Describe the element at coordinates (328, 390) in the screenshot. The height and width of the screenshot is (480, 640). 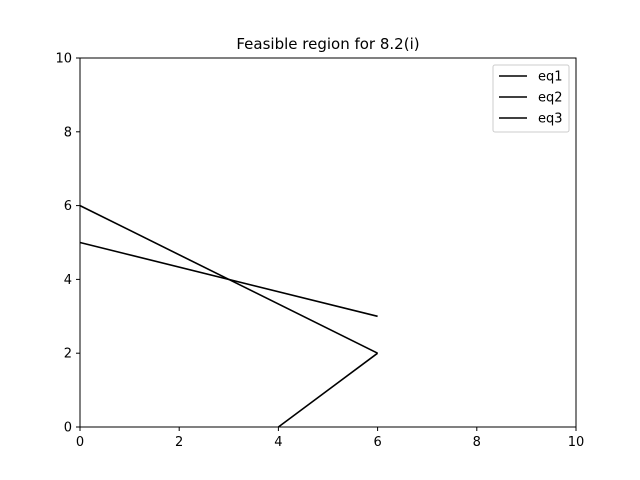
I see `series-line-eq3` at that location.